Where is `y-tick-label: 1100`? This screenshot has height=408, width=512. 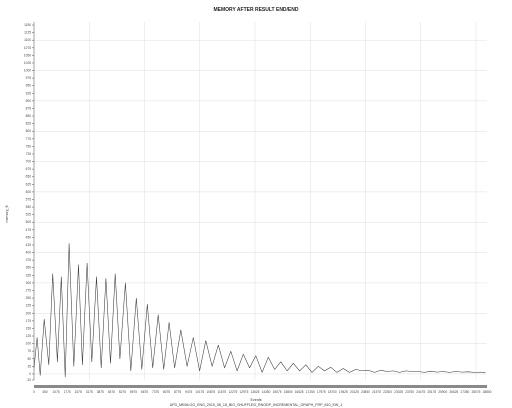 y-tick-label: 1100 is located at coordinates (27, 40).